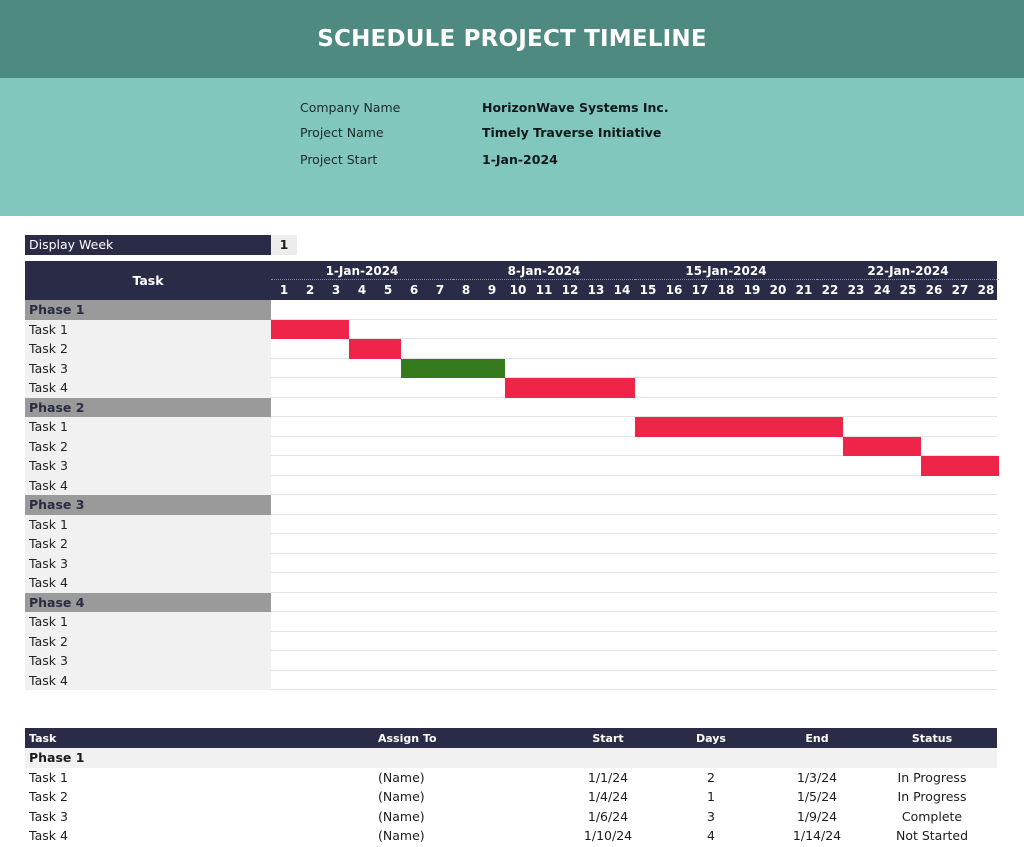 This screenshot has height=847, width=1024. I want to click on col-header-task: Task, so click(43, 738).